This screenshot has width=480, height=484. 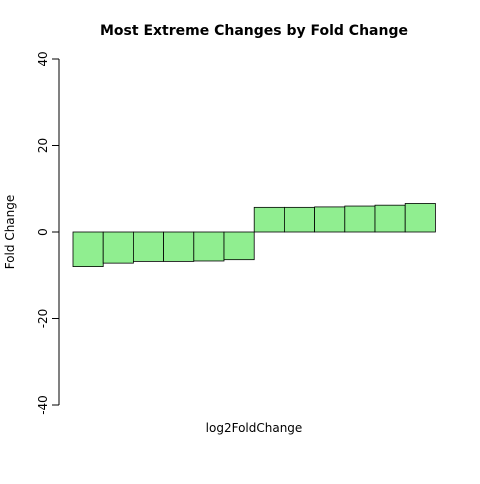 I want to click on y-tick-label: 0, so click(x=43, y=232).